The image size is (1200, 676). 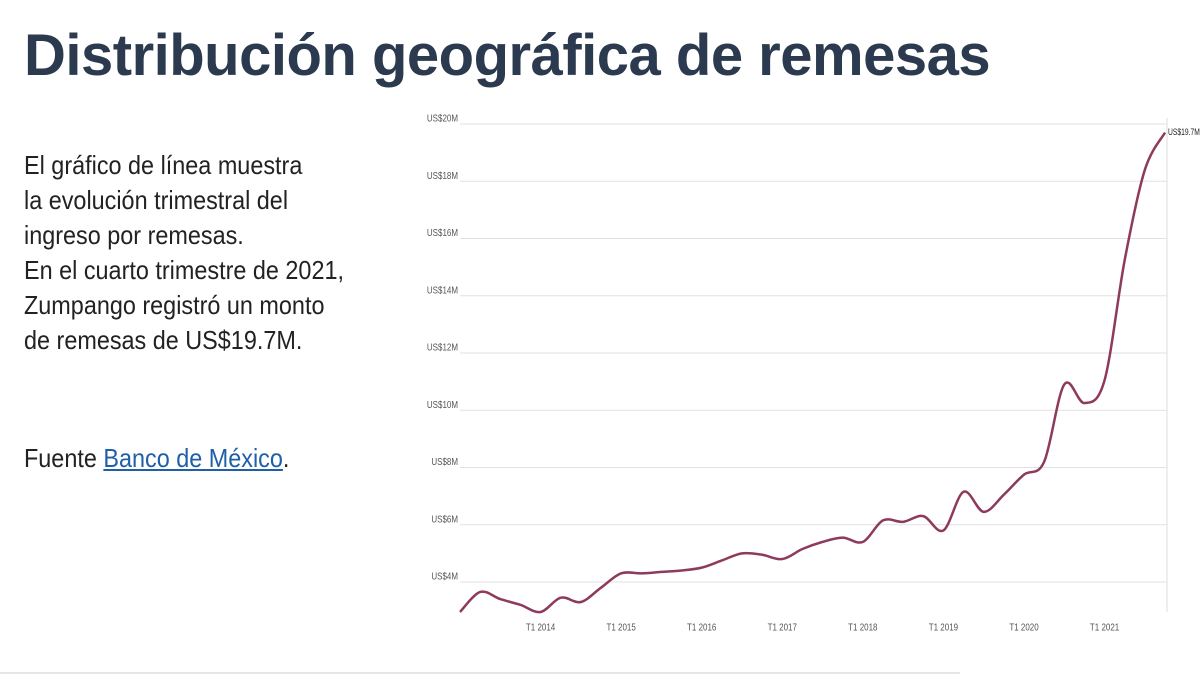 I want to click on x-tick-label: T1 2014, so click(x=540, y=627).